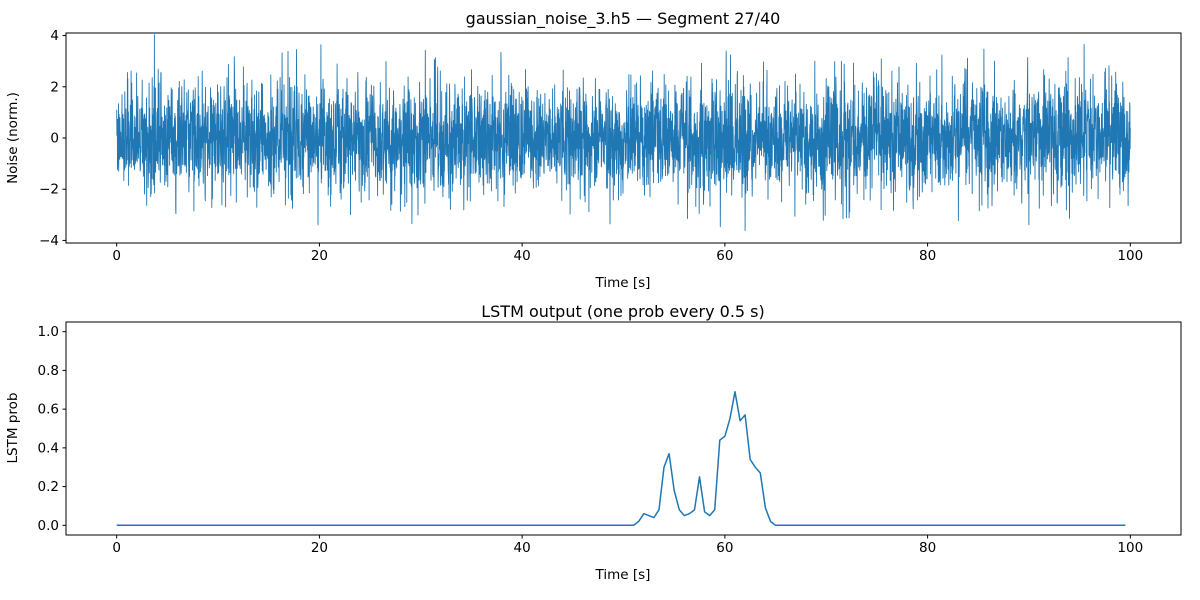 This screenshot has width=1200, height=600. I want to click on lstm-chart-xlabel: Time [s], so click(623, 575).